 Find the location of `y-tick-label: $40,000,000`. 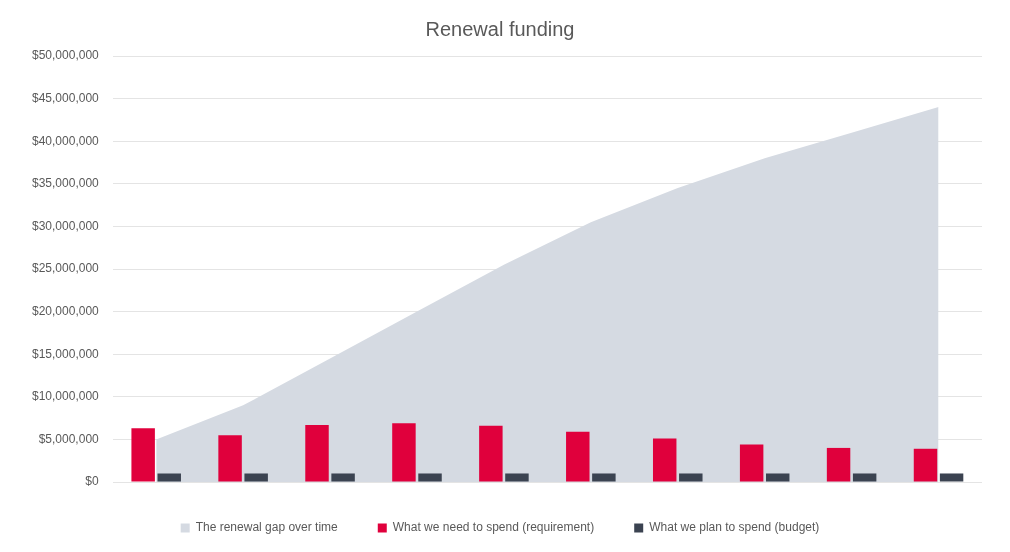

y-tick-label: $40,000,000 is located at coordinates (66, 140).